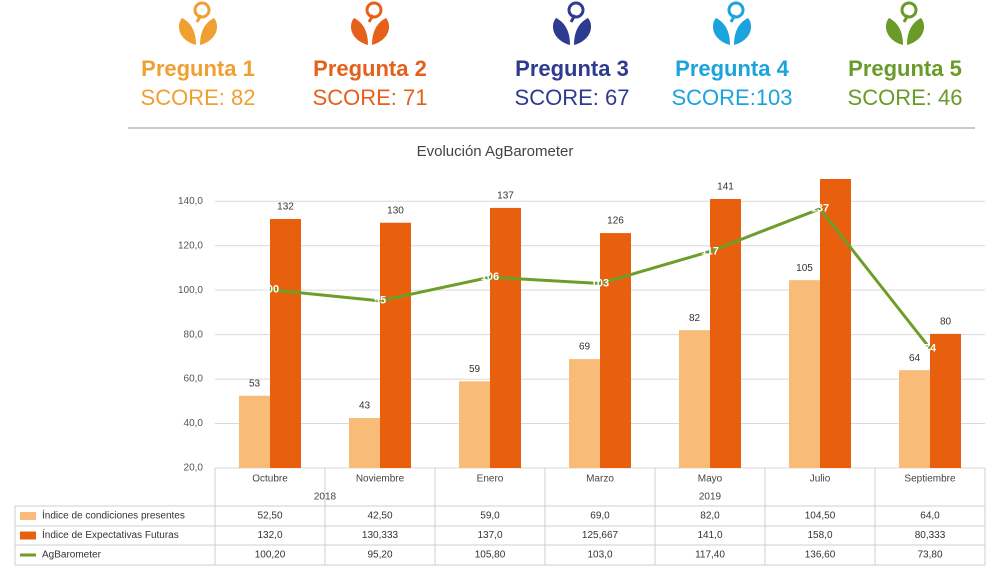  What do you see at coordinates (615, 221) in the screenshot?
I see `bar-value-label: 126` at bounding box center [615, 221].